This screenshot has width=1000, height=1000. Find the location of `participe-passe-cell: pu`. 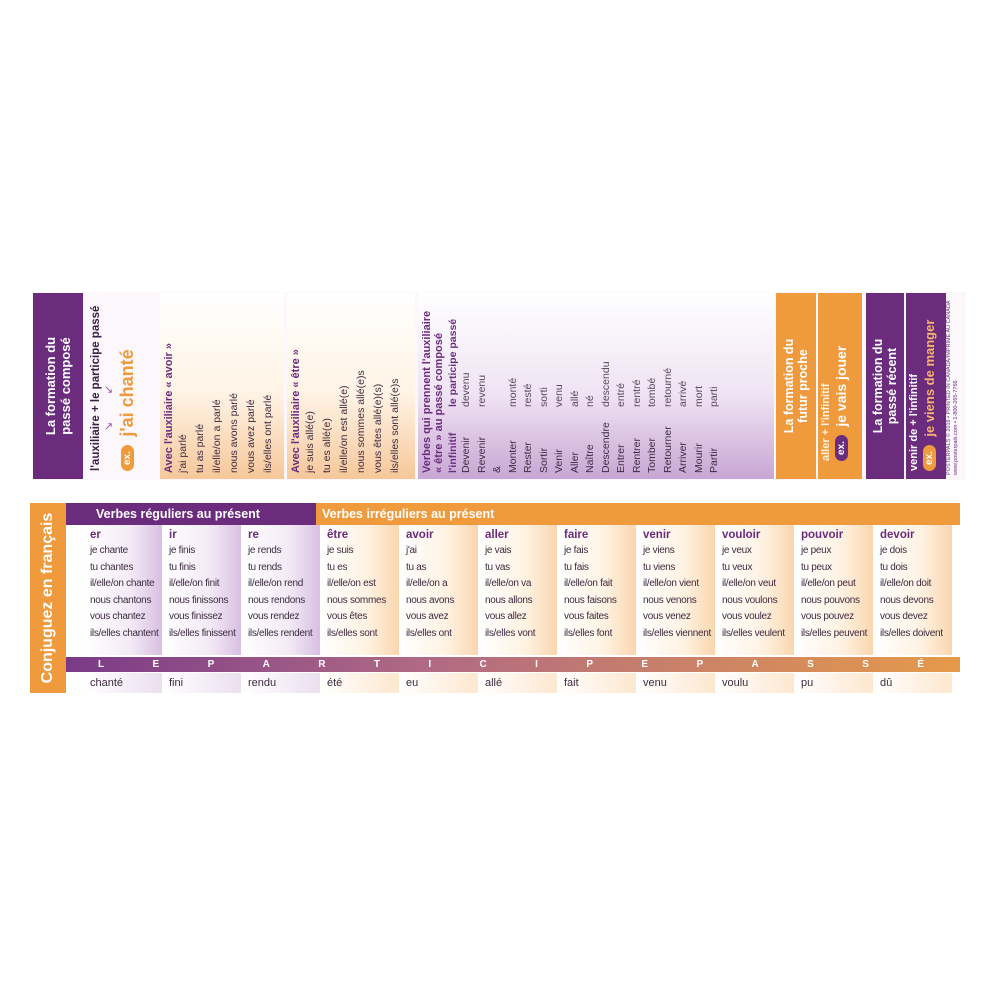

participe-passe-cell: pu is located at coordinates (834, 683).